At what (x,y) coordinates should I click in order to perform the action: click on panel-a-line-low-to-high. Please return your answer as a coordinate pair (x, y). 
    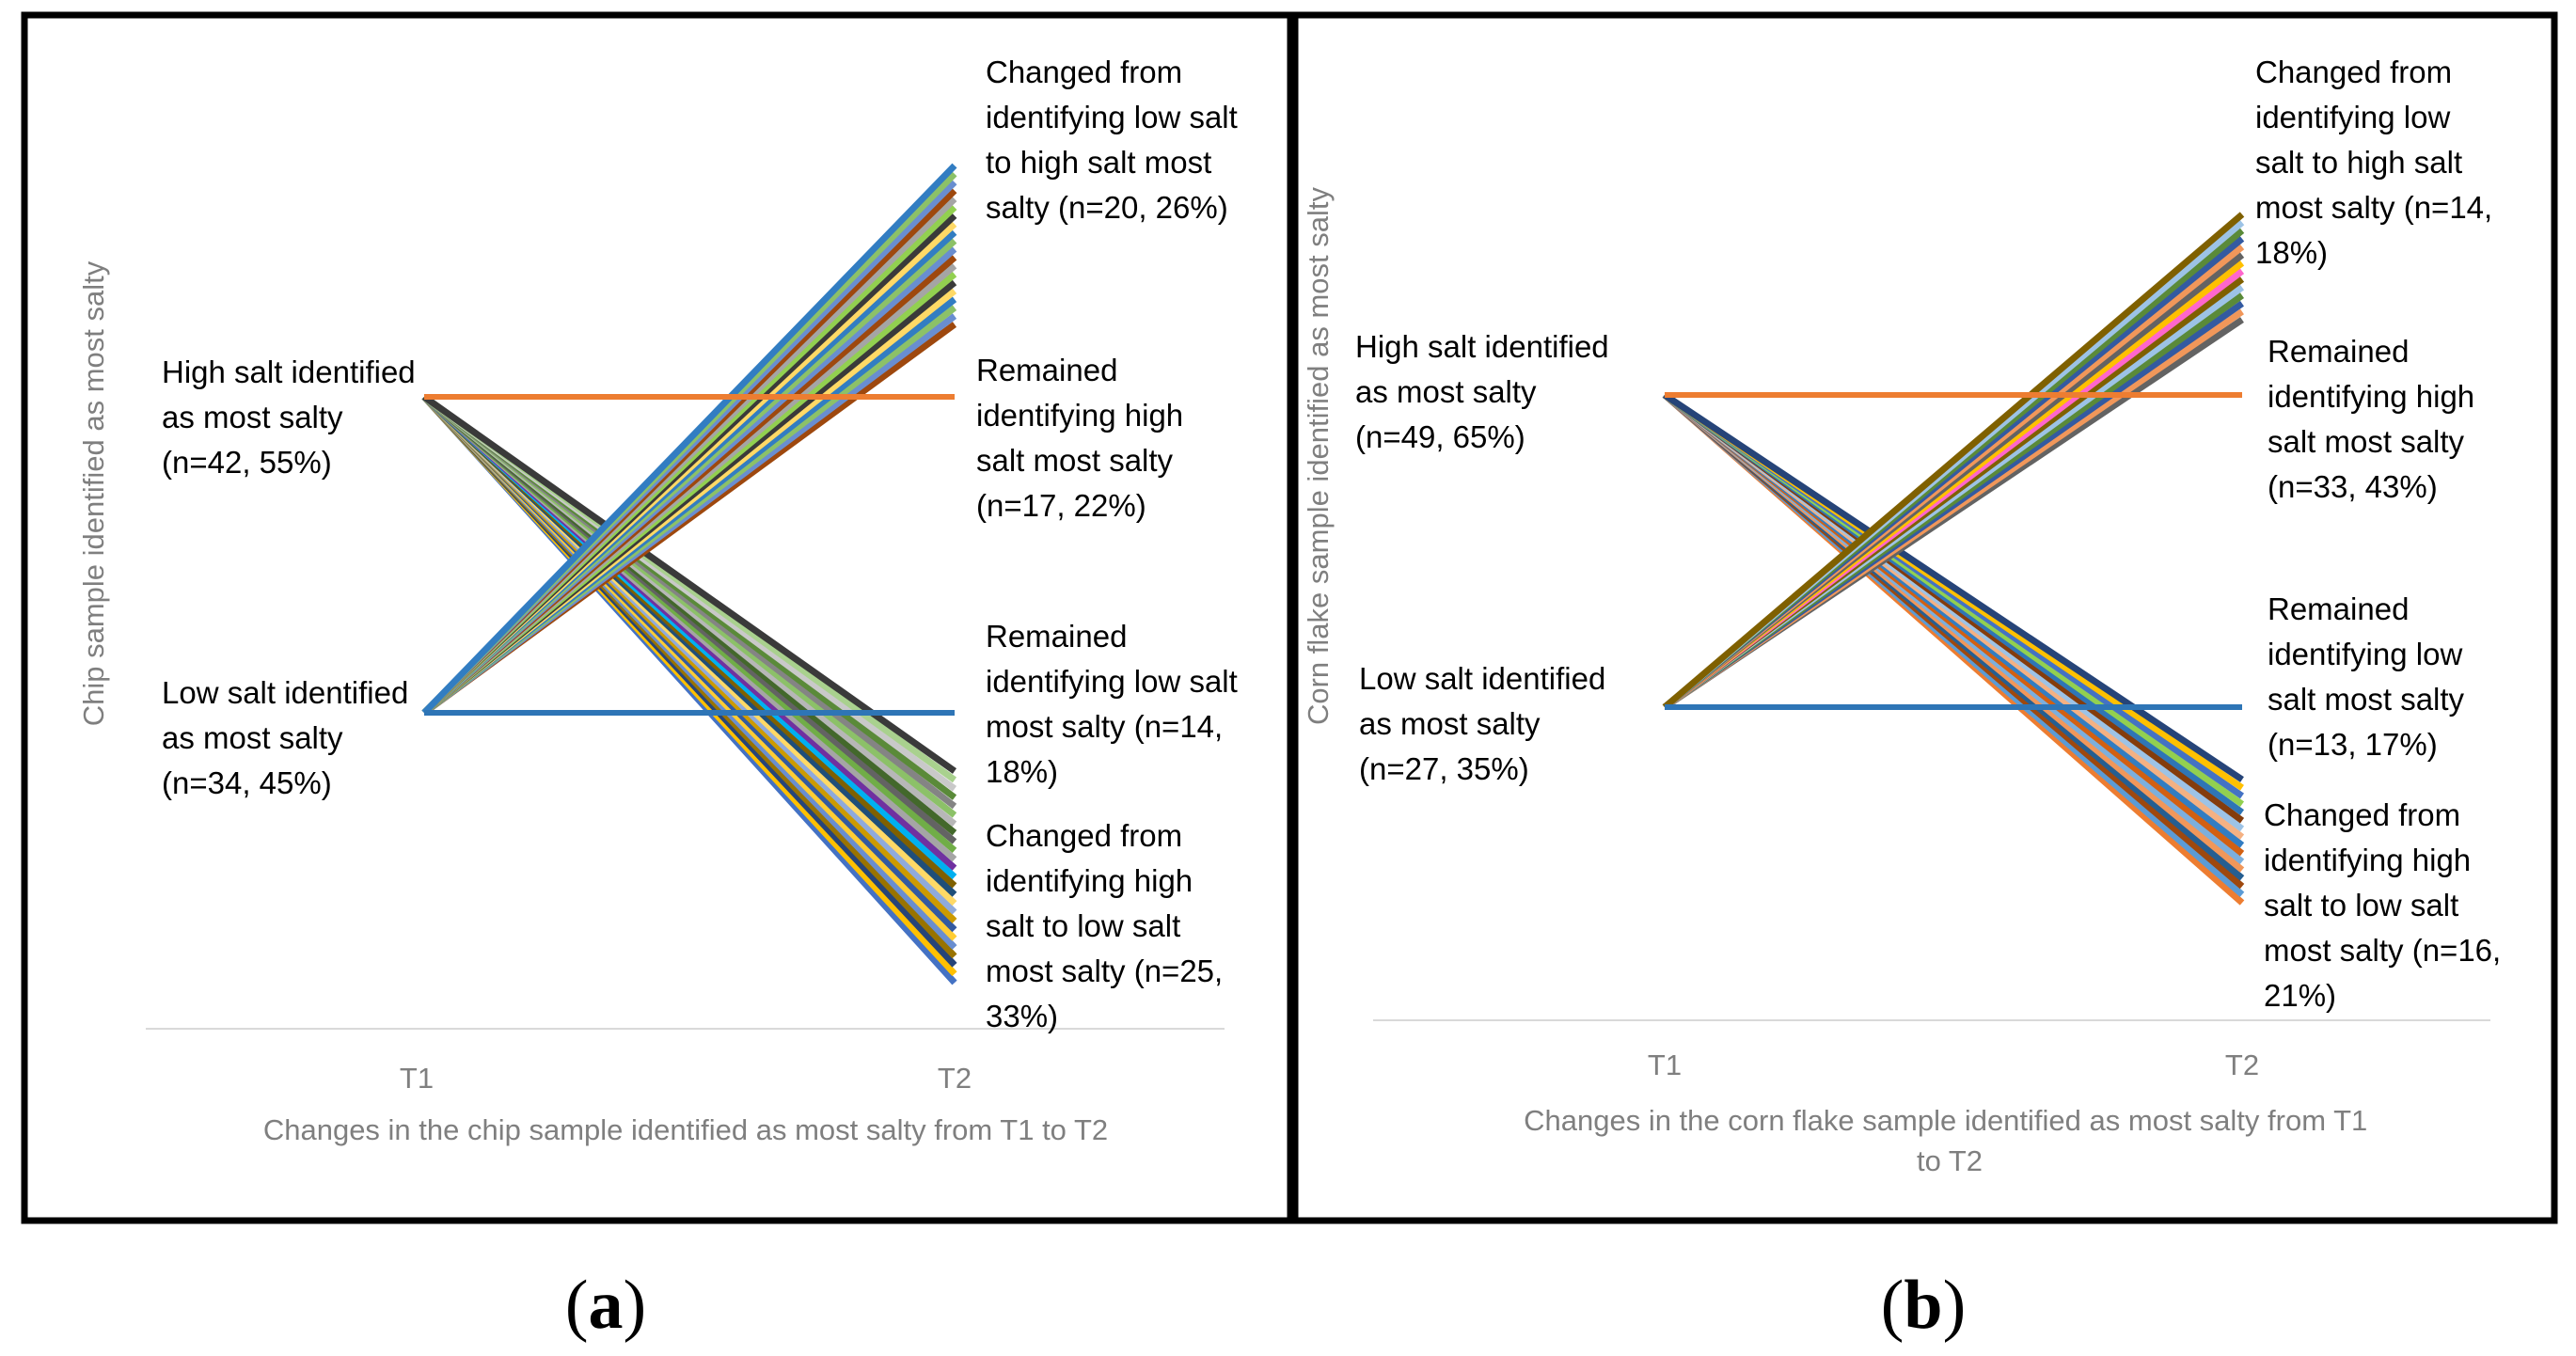
    Looking at the image, I should click on (689, 440).